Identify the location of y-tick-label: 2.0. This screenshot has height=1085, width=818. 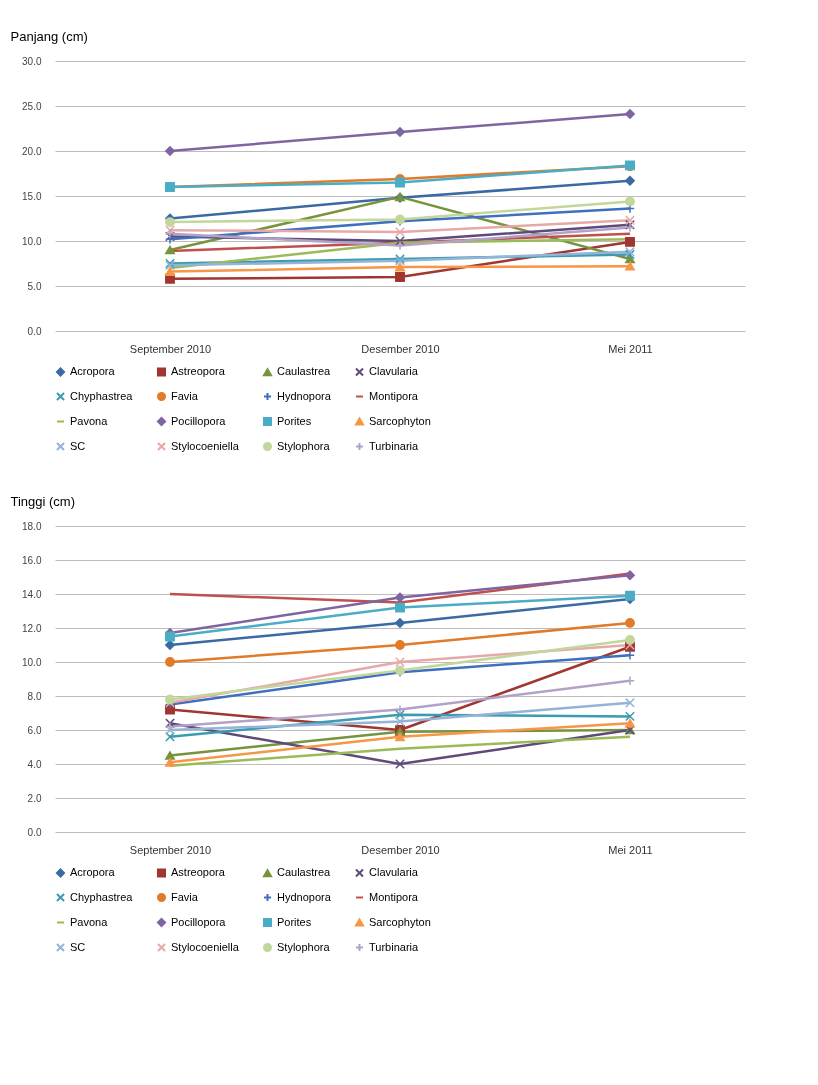
(34, 798).